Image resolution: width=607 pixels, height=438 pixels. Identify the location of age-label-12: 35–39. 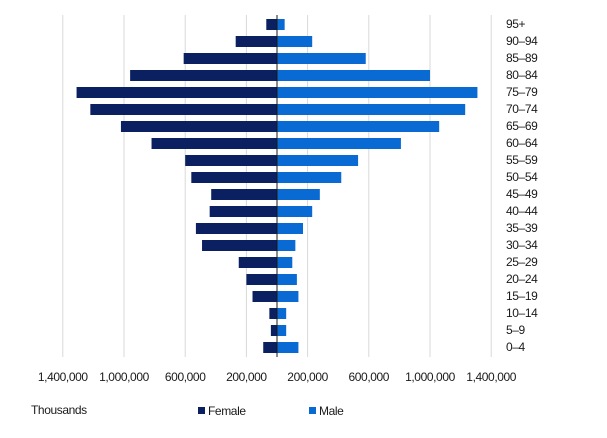
(522, 228).